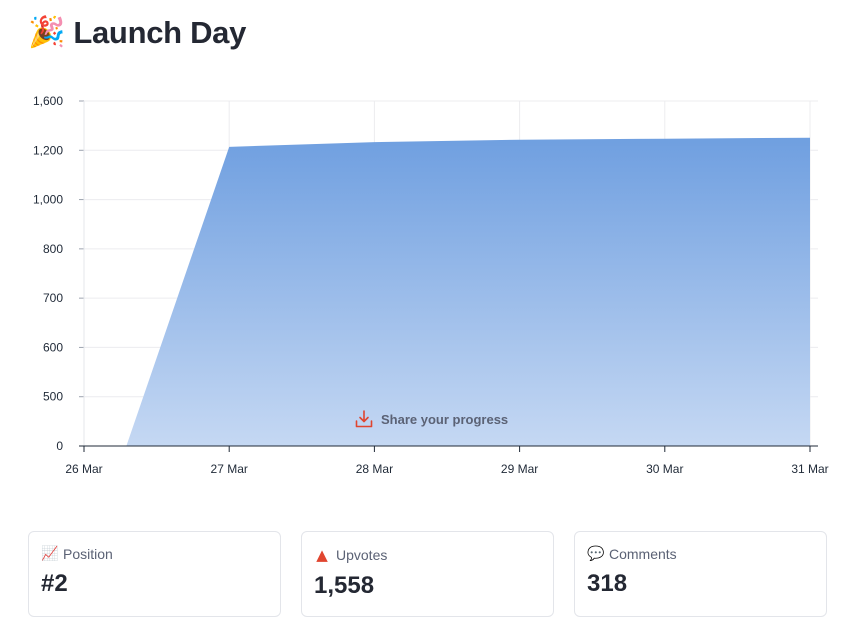 The image size is (859, 643). What do you see at coordinates (700, 574) in the screenshot?
I see `stat-card-comments: 💬 Comments 318` at bounding box center [700, 574].